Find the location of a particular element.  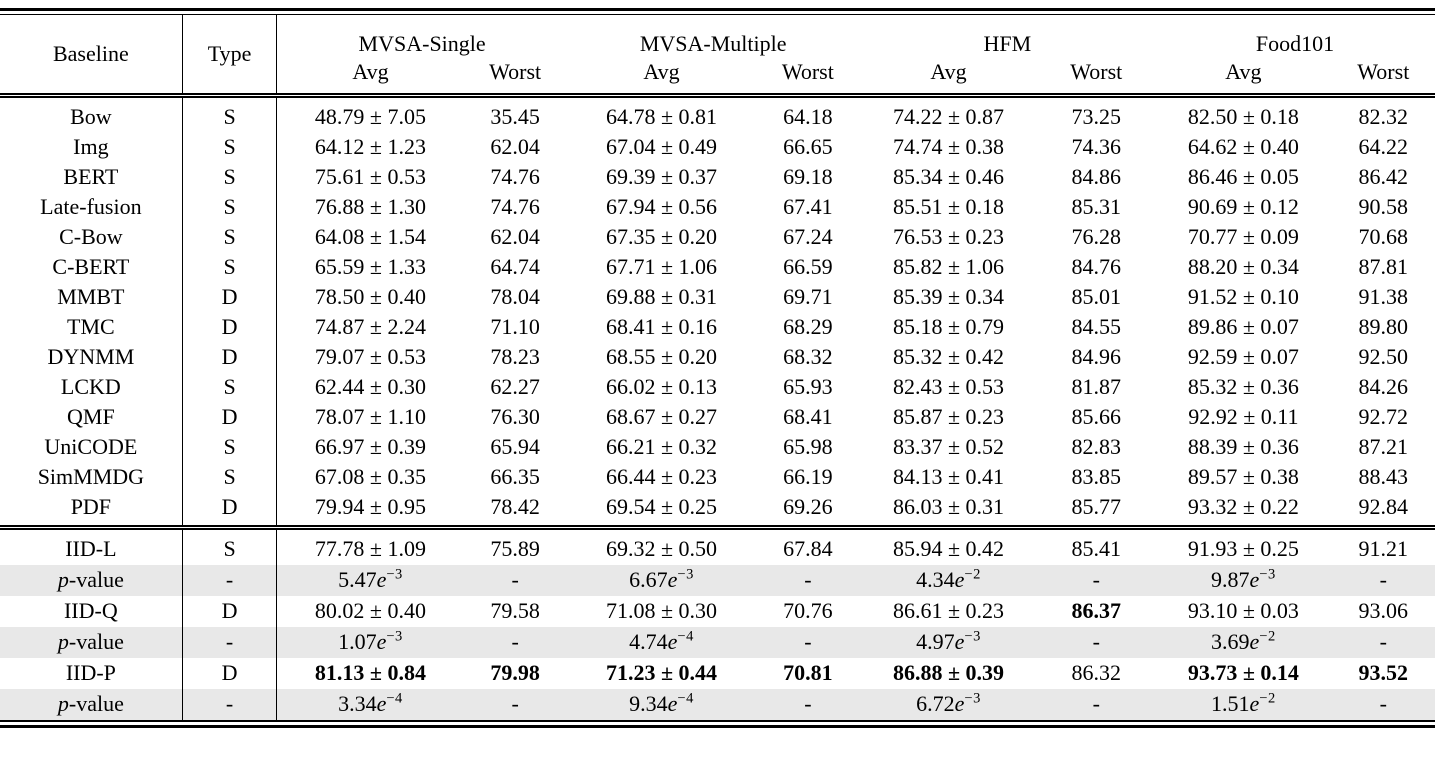

cell-value: 68.55 ± 0.20 is located at coordinates (661, 356).